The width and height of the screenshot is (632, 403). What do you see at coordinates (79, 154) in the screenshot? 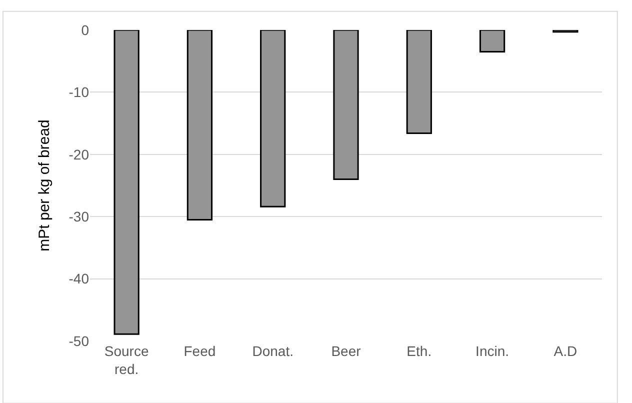
I see `y-tick-label: -20` at bounding box center [79, 154].